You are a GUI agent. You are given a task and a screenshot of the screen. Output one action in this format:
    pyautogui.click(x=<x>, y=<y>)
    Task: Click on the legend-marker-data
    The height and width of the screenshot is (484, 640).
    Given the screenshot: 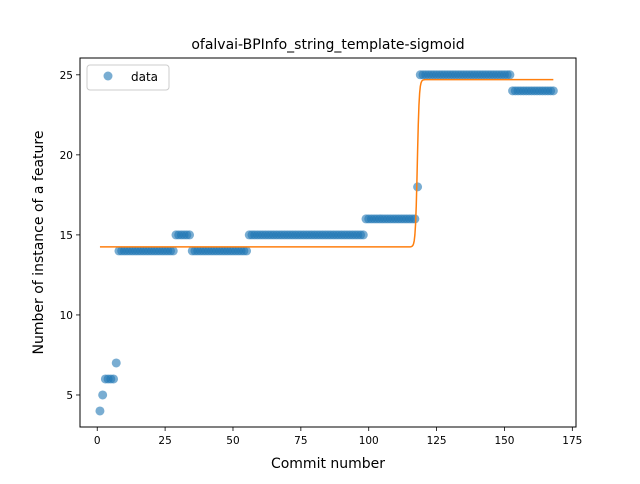 What is the action you would take?
    pyautogui.click(x=108, y=76)
    